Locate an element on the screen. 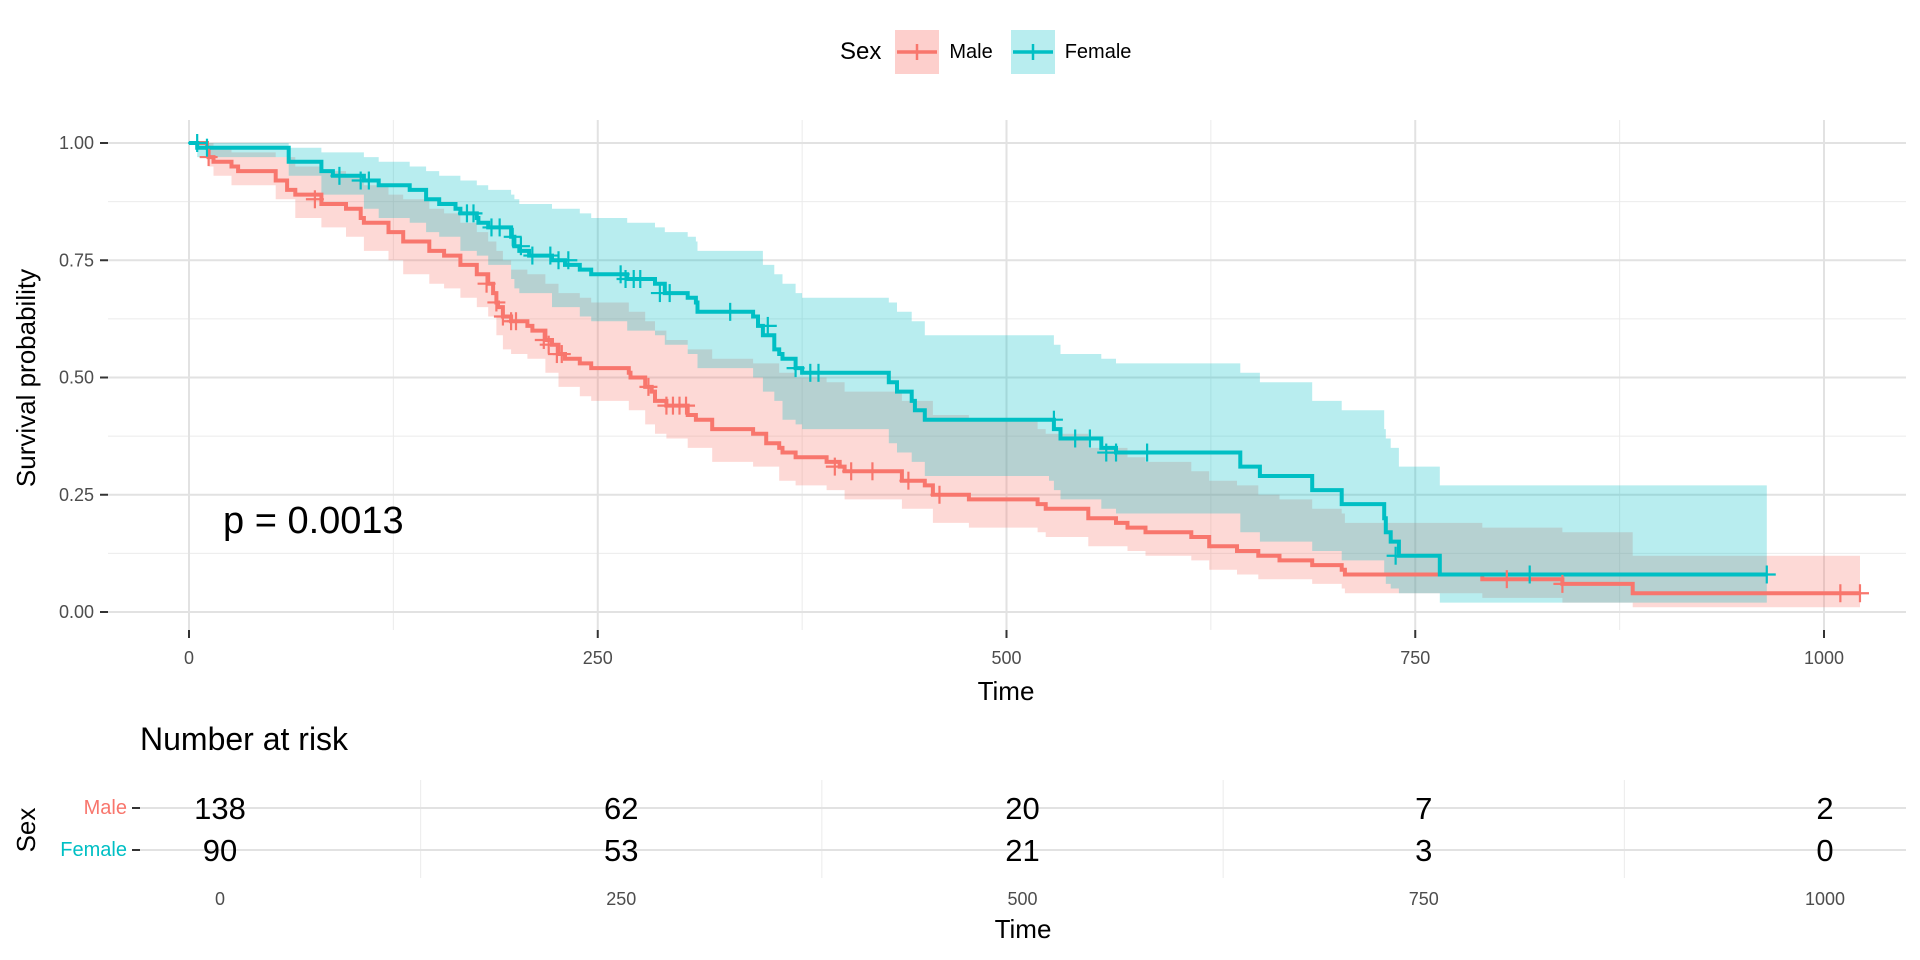  risk-table-title: Number at risk is located at coordinates (244, 739).